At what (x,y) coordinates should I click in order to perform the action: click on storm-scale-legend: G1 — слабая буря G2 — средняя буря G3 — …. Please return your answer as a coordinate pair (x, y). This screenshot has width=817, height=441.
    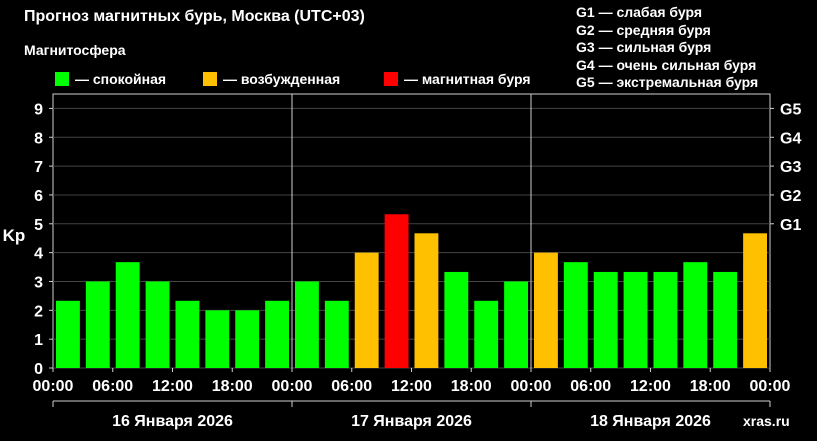
    Looking at the image, I should click on (667, 48).